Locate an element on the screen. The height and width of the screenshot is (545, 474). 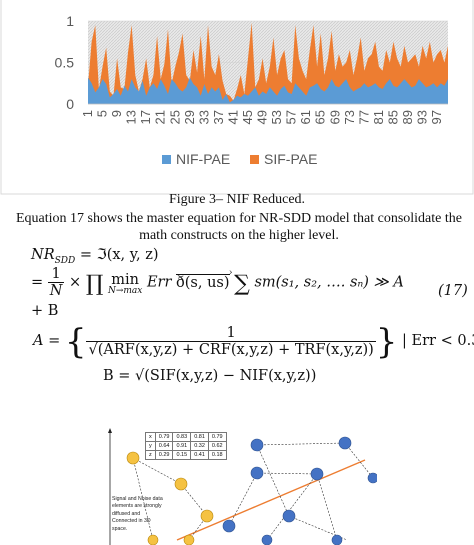
eq-min-block: min N→max is located at coordinates (125, 284).